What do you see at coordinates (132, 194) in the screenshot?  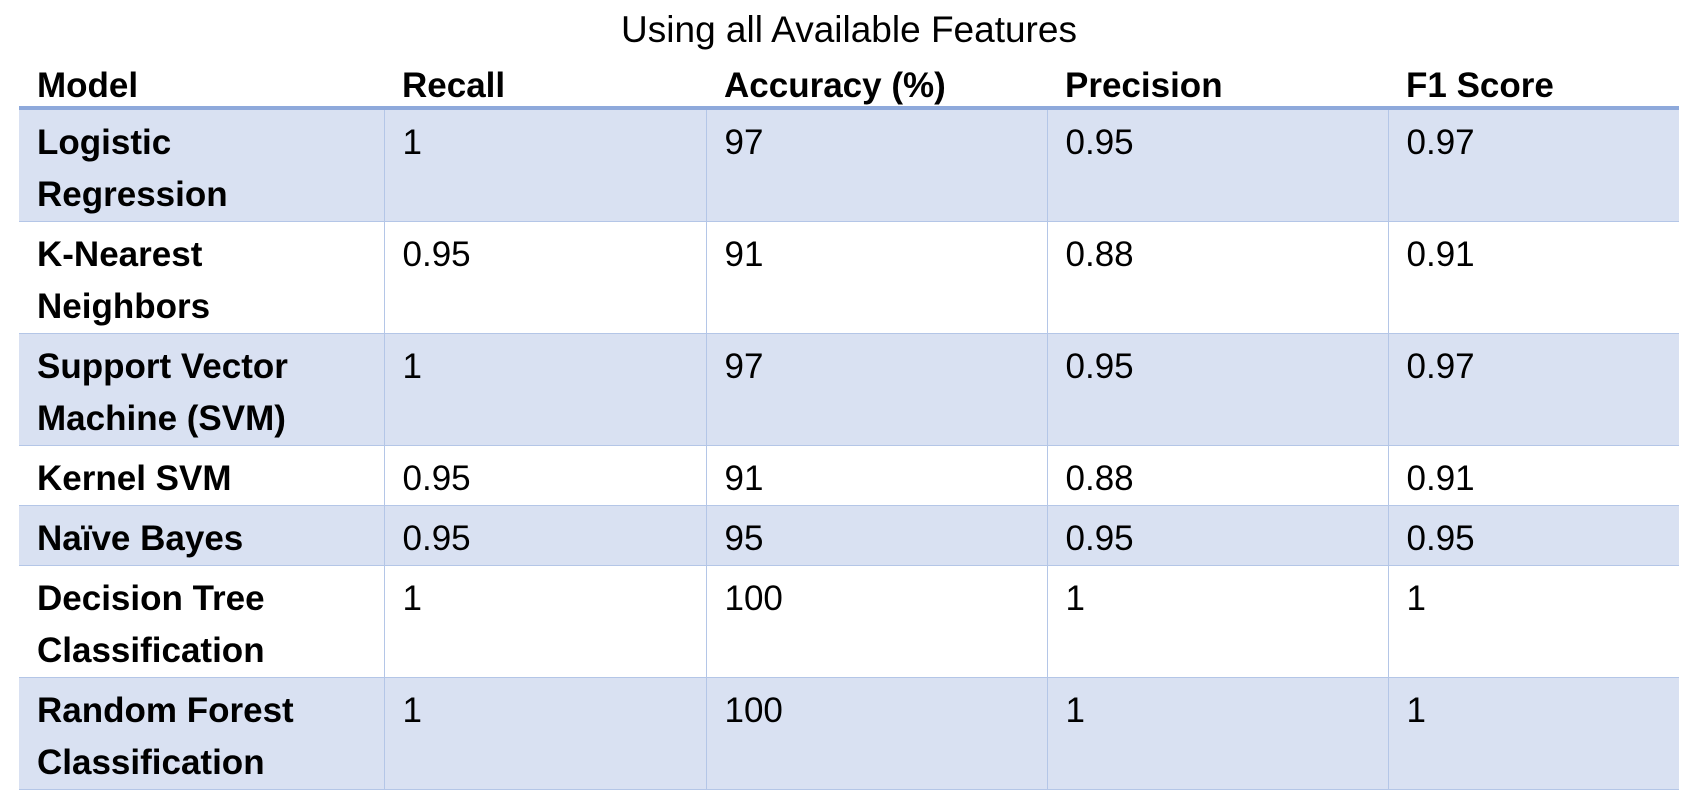 I see `model-name-line: Regression` at bounding box center [132, 194].